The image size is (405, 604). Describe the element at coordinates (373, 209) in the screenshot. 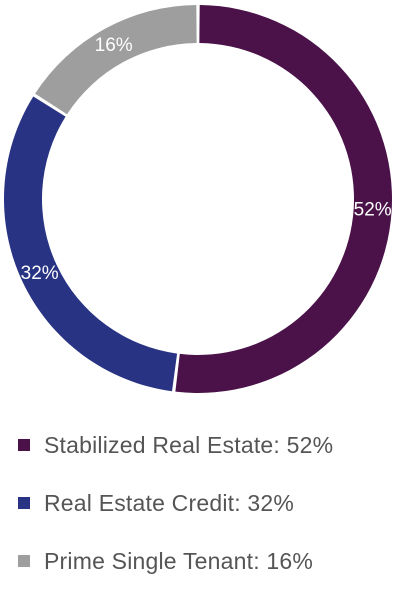

I see `slice-label-stabilized-real-estate: 52%` at that location.